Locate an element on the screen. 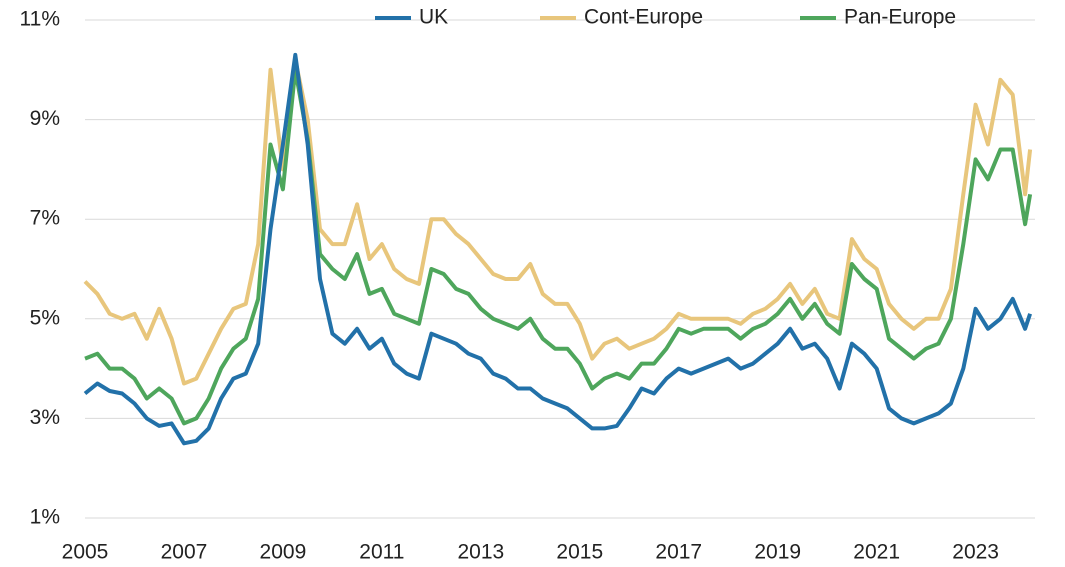  x-tick-label: 2019 is located at coordinates (777, 552).